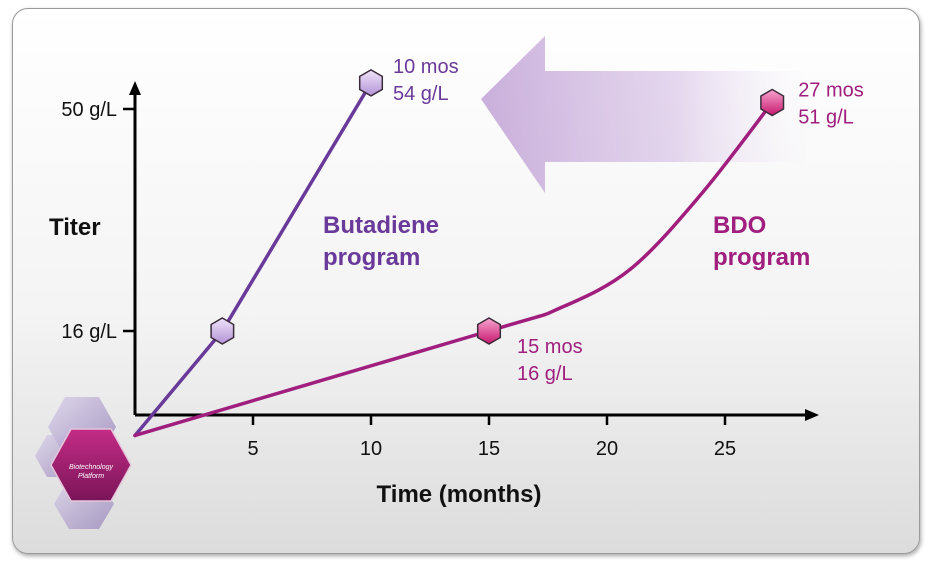 This screenshot has height=562, width=932. What do you see at coordinates (252, 449) in the screenshot?
I see `x-tick-label: 5` at bounding box center [252, 449].